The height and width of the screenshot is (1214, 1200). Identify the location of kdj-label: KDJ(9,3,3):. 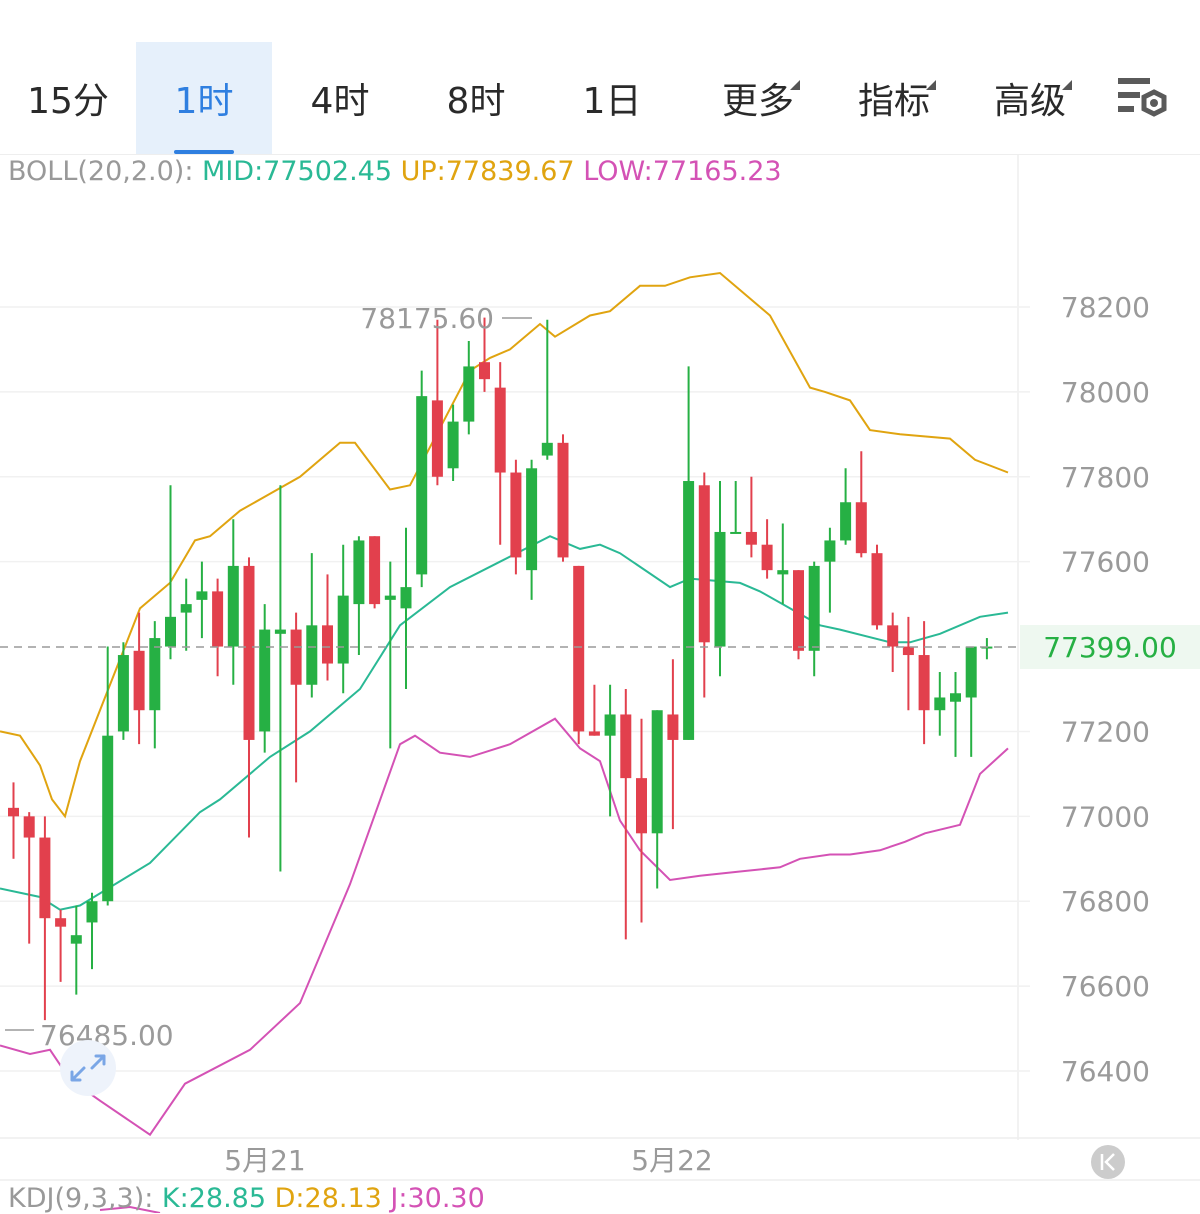
(81, 1198).